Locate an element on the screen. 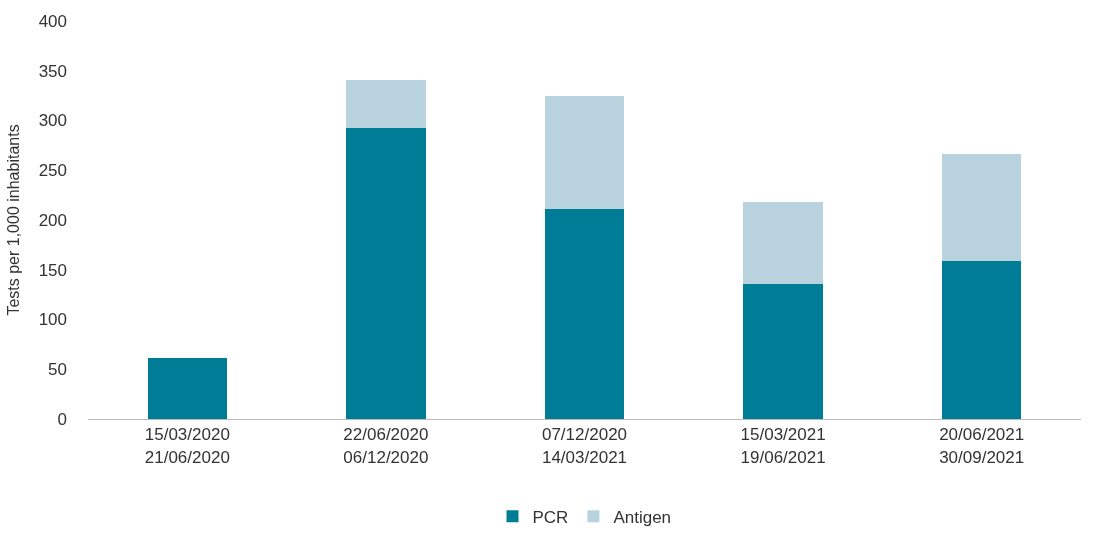  y-tick-label: 100 is located at coordinates (52, 320).